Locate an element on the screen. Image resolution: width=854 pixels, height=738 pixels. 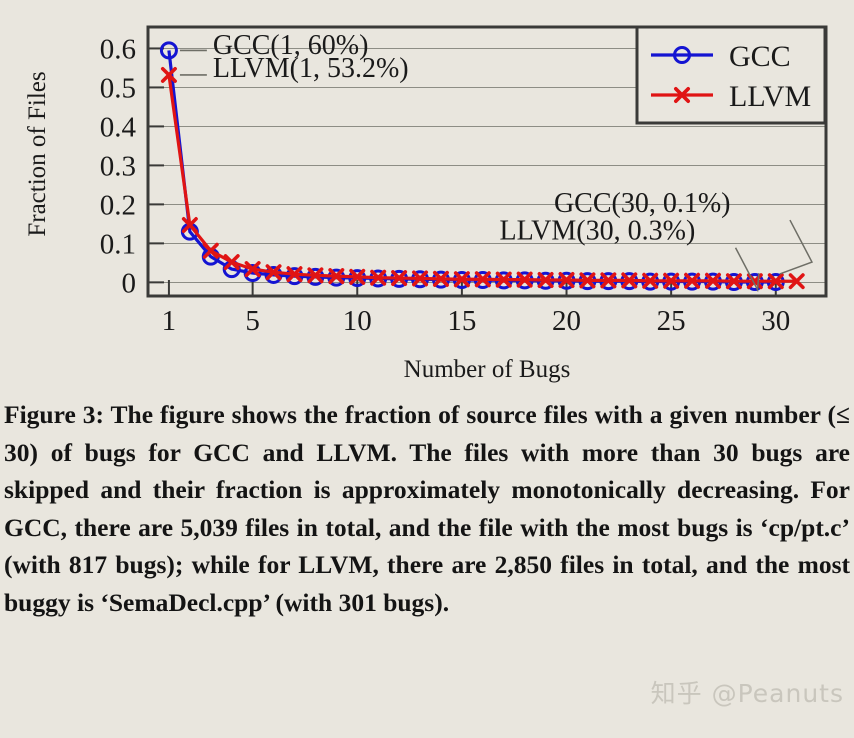
y-tick-label: 0.4 is located at coordinates (118, 127).